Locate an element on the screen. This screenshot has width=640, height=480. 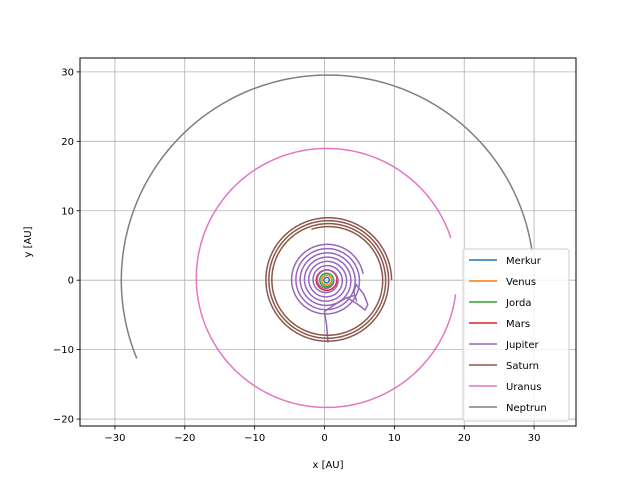
legend-label-jupiter: Jupiter is located at coordinates (522, 345).